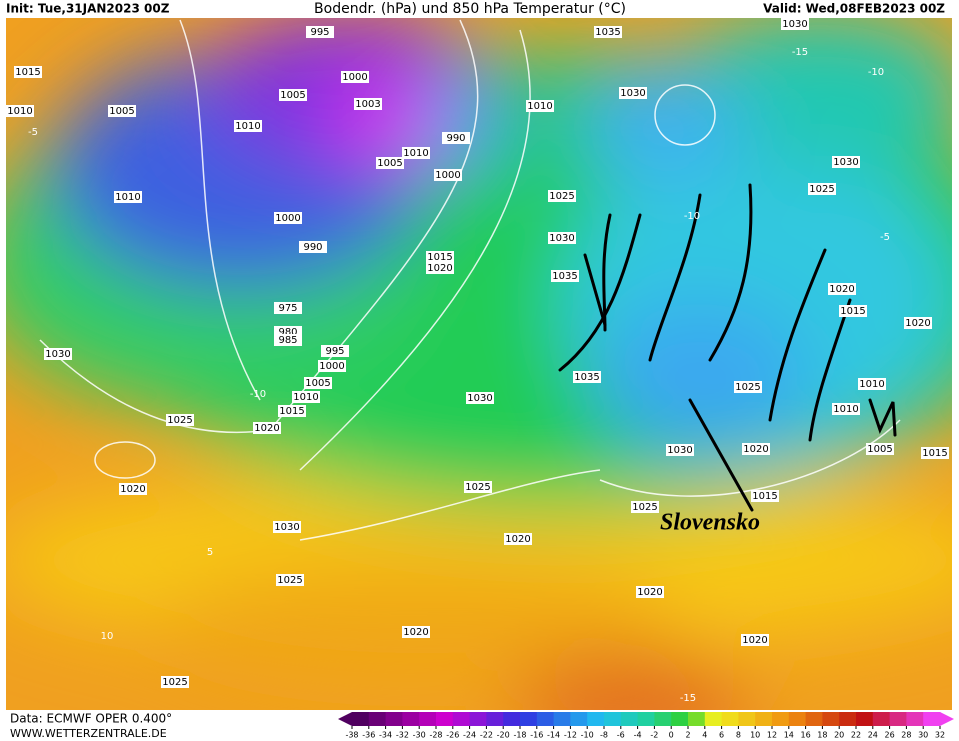  What do you see at coordinates (839, 735) in the screenshot?
I see `legend-tick-label: 20` at bounding box center [839, 735].